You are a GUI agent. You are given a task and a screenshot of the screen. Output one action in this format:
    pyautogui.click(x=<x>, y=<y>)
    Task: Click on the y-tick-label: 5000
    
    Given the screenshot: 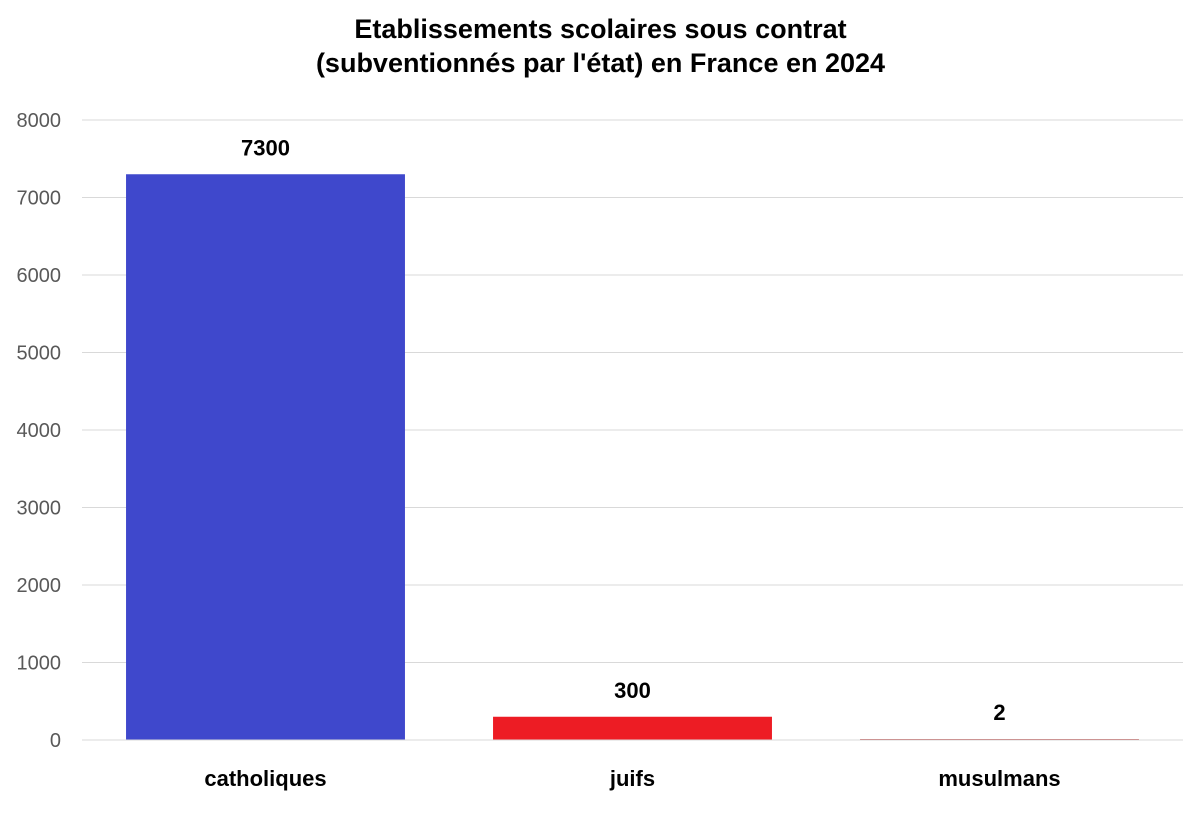 What is the action you would take?
    pyautogui.click(x=39, y=354)
    